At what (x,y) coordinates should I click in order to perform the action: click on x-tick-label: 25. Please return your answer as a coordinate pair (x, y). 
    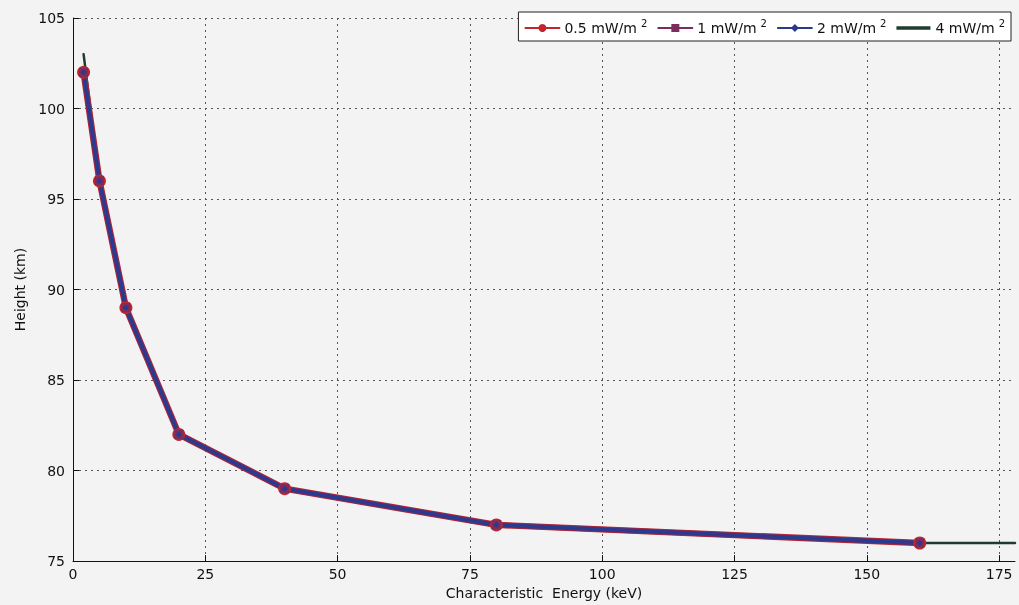
    Looking at the image, I should click on (205, 574).